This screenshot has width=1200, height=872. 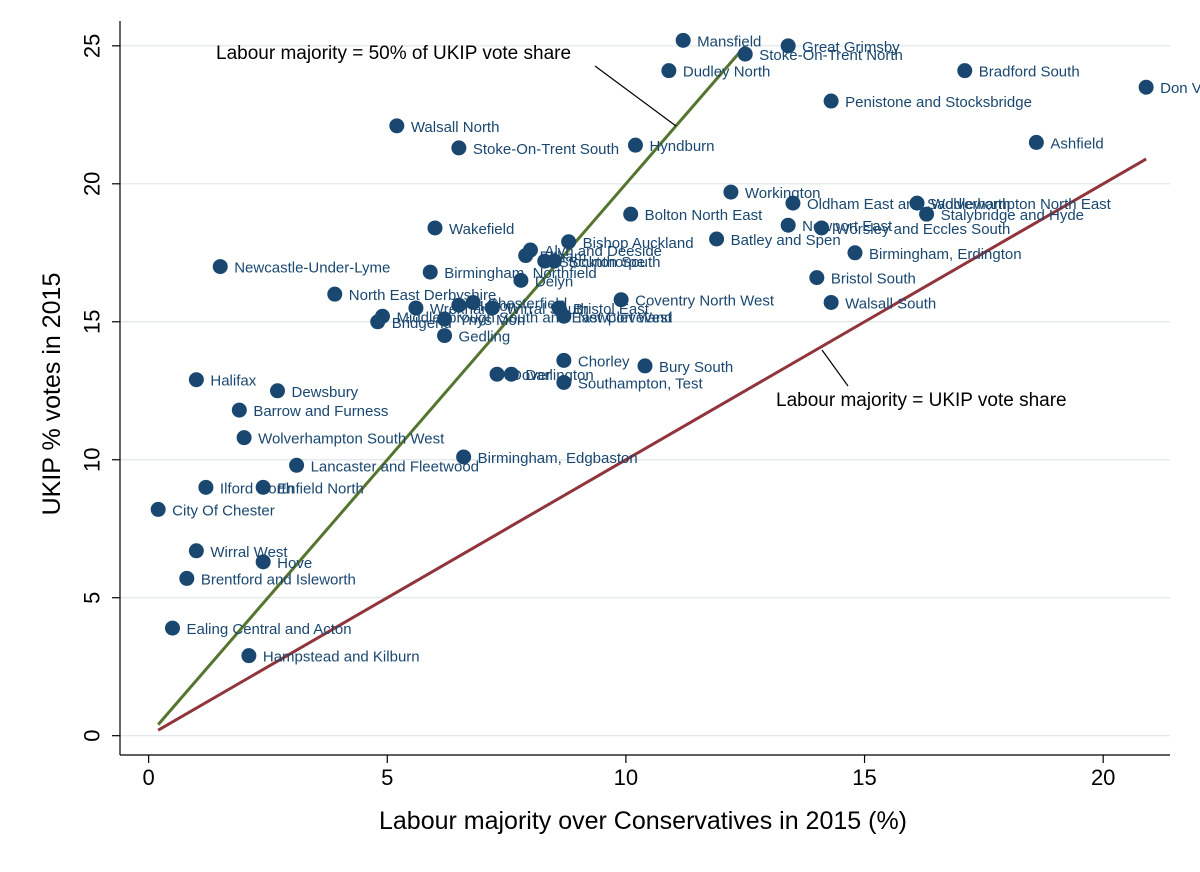 What do you see at coordinates (625, 317) in the screenshot?
I see `point-label: Newport West` at bounding box center [625, 317].